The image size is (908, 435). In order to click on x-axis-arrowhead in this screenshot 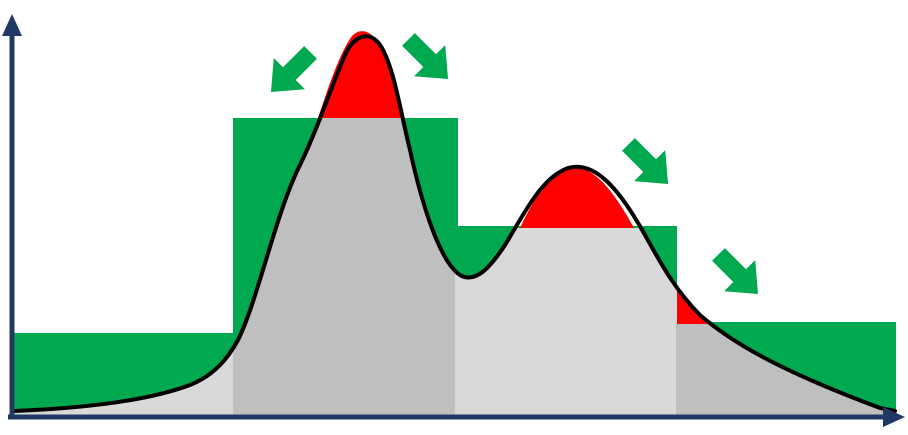, I will do `click(894, 417)`.